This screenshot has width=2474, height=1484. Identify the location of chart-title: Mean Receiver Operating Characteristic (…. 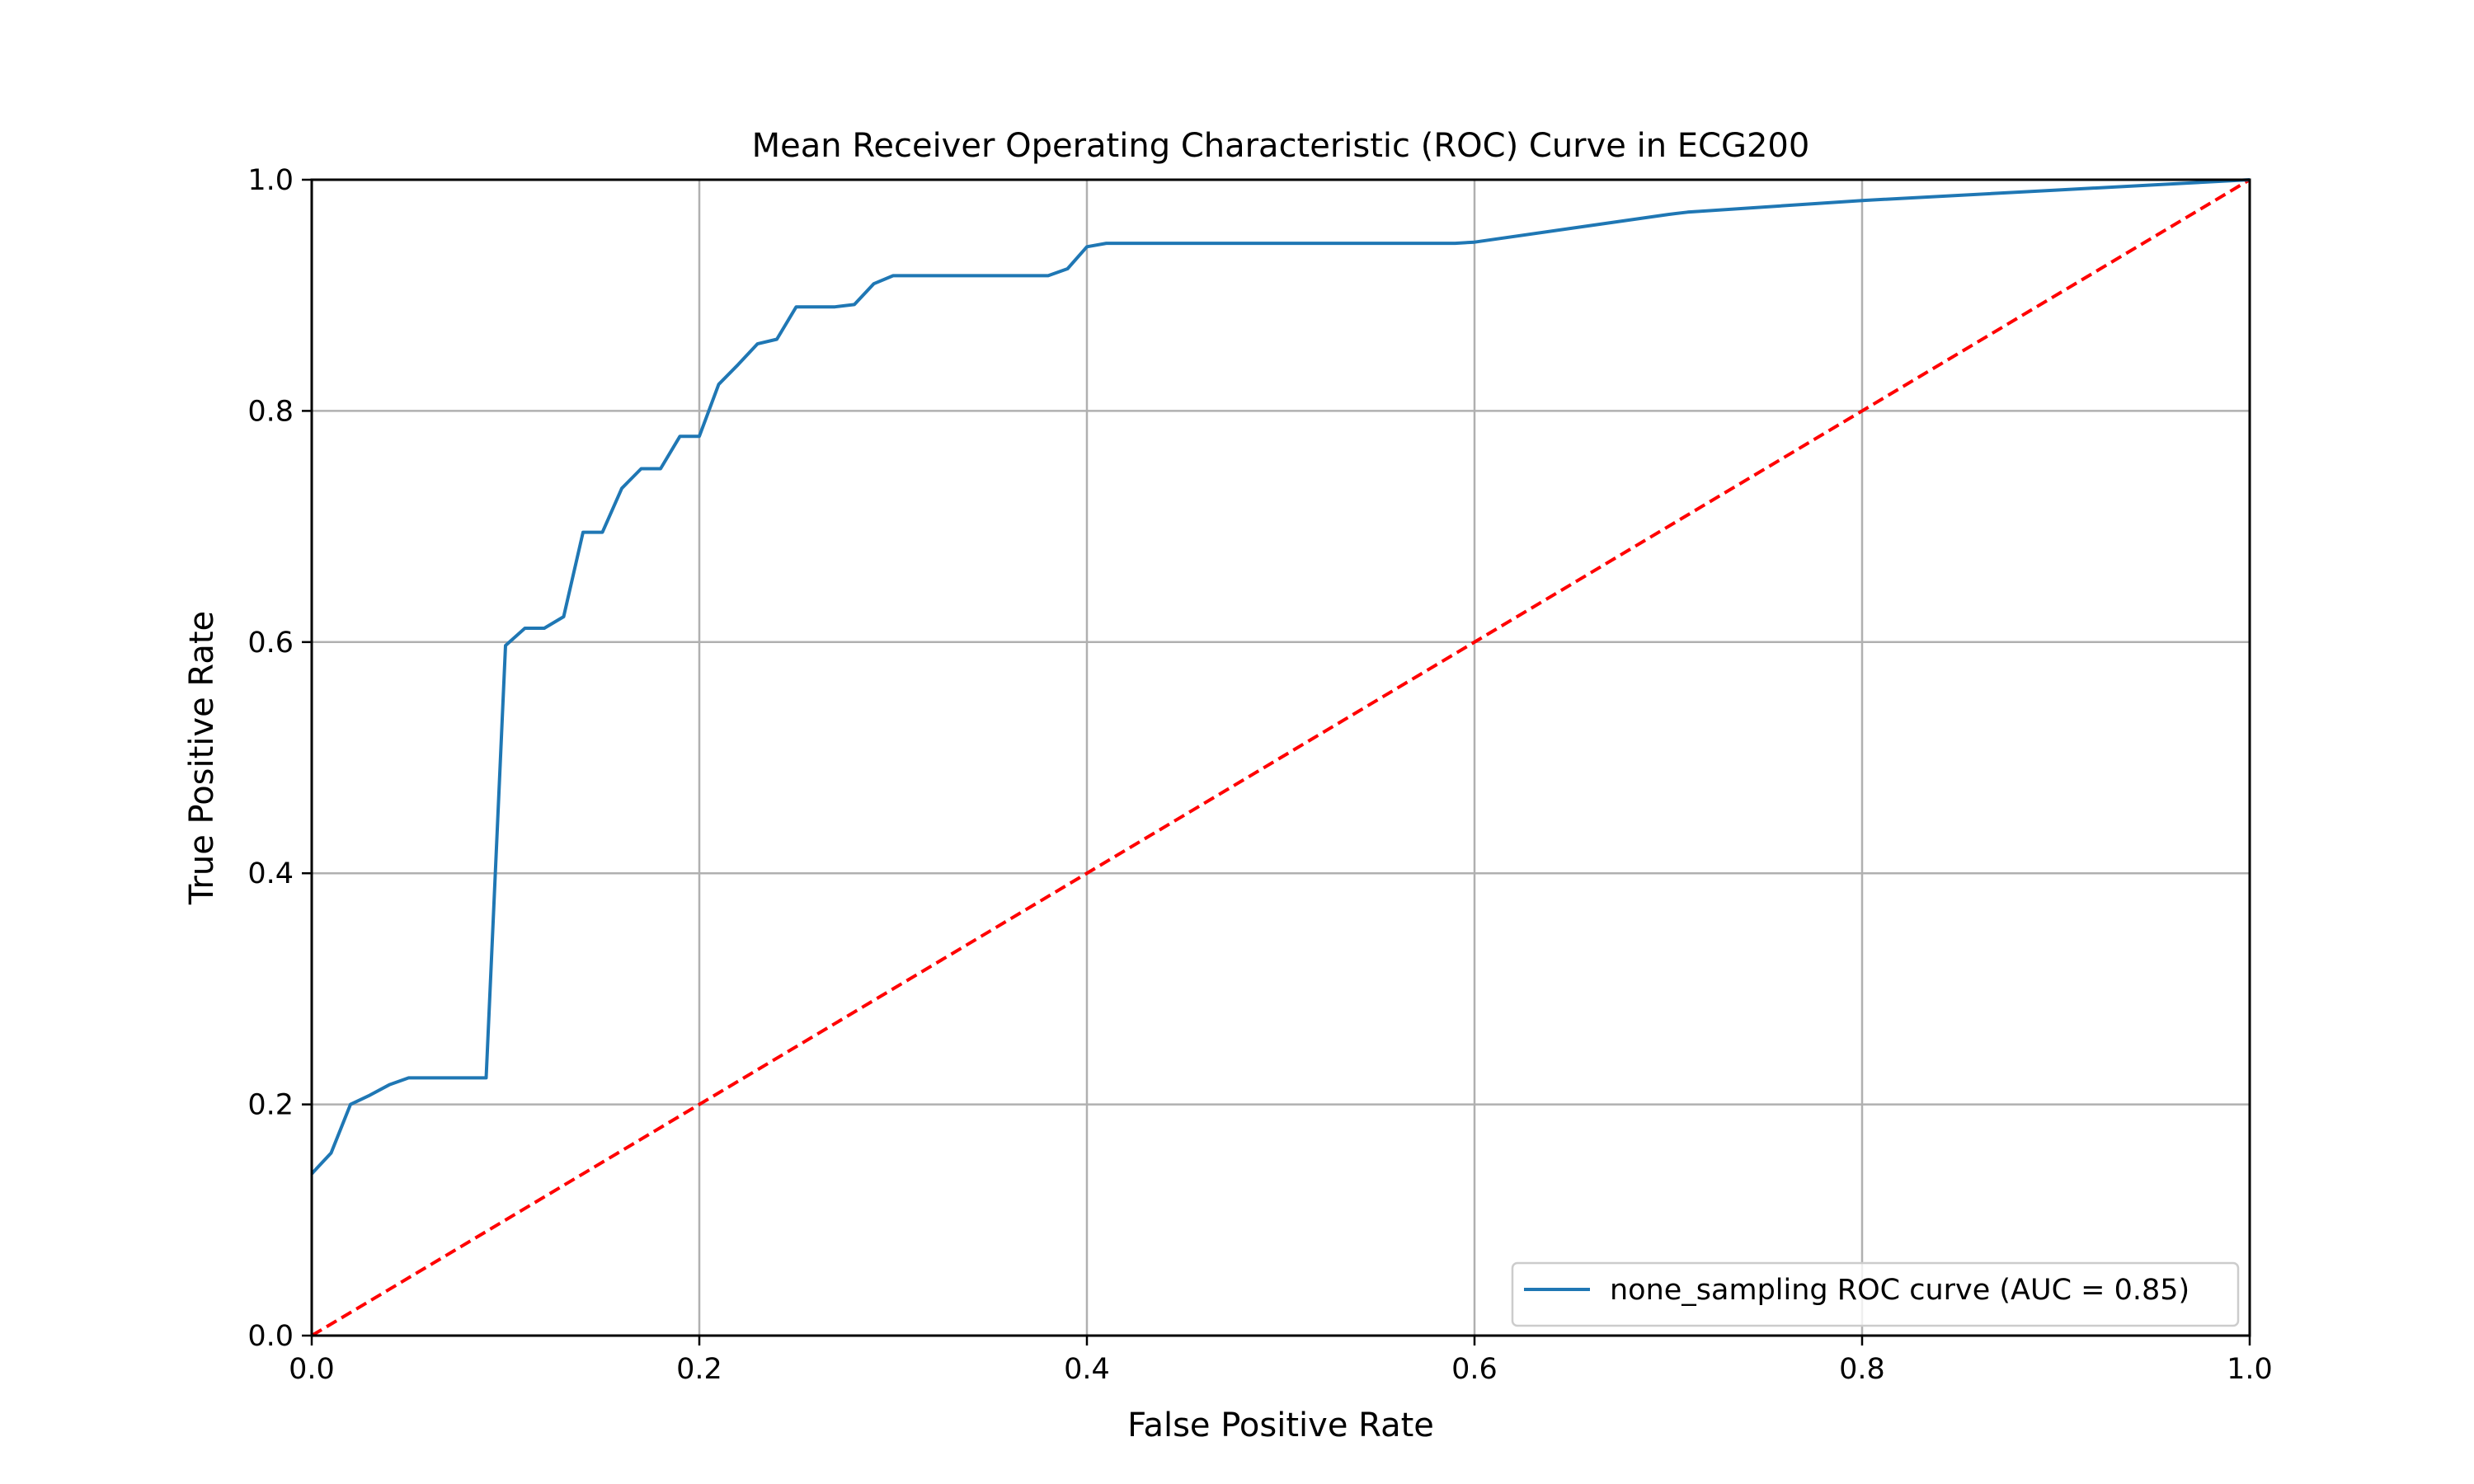
(1281, 146).